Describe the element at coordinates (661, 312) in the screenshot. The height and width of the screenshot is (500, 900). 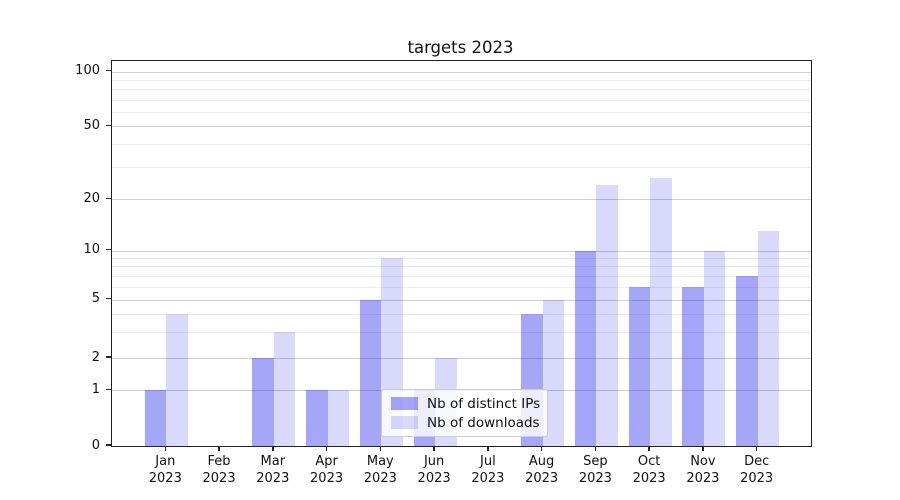
I see `bar-downloads-oct` at that location.